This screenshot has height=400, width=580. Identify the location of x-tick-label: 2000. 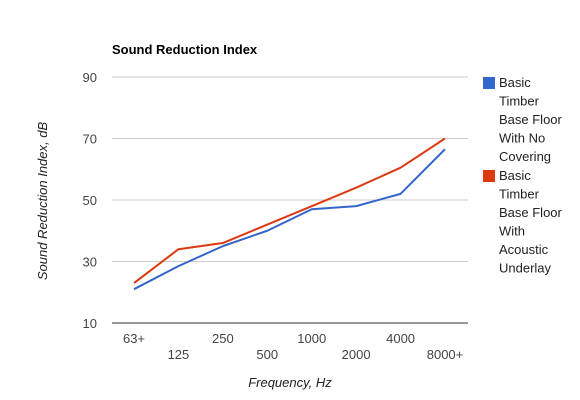
(356, 354).